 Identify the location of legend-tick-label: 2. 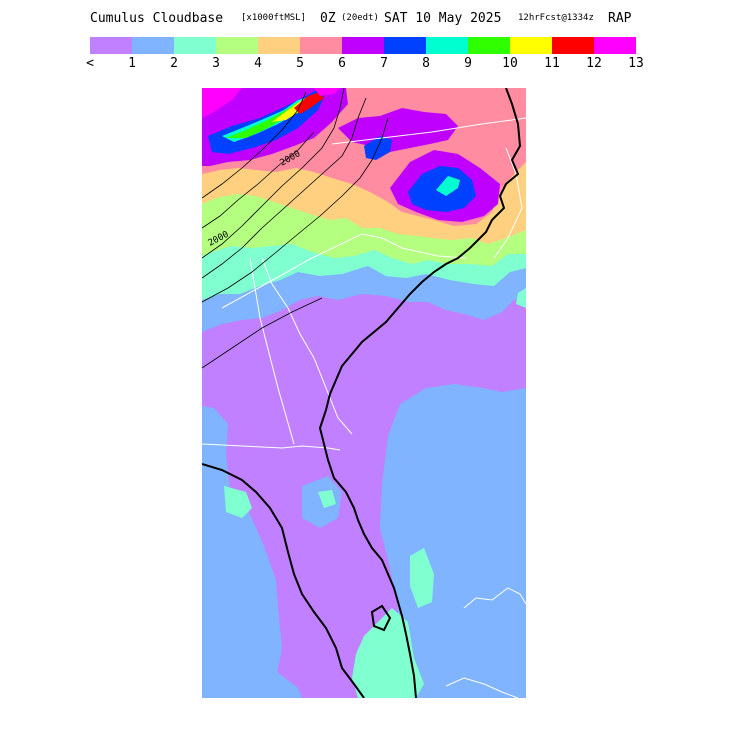
(174, 63).